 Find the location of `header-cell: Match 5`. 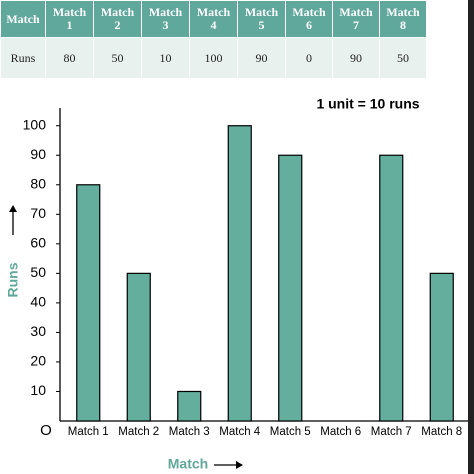

header-cell: Match 5 is located at coordinates (261, 19).